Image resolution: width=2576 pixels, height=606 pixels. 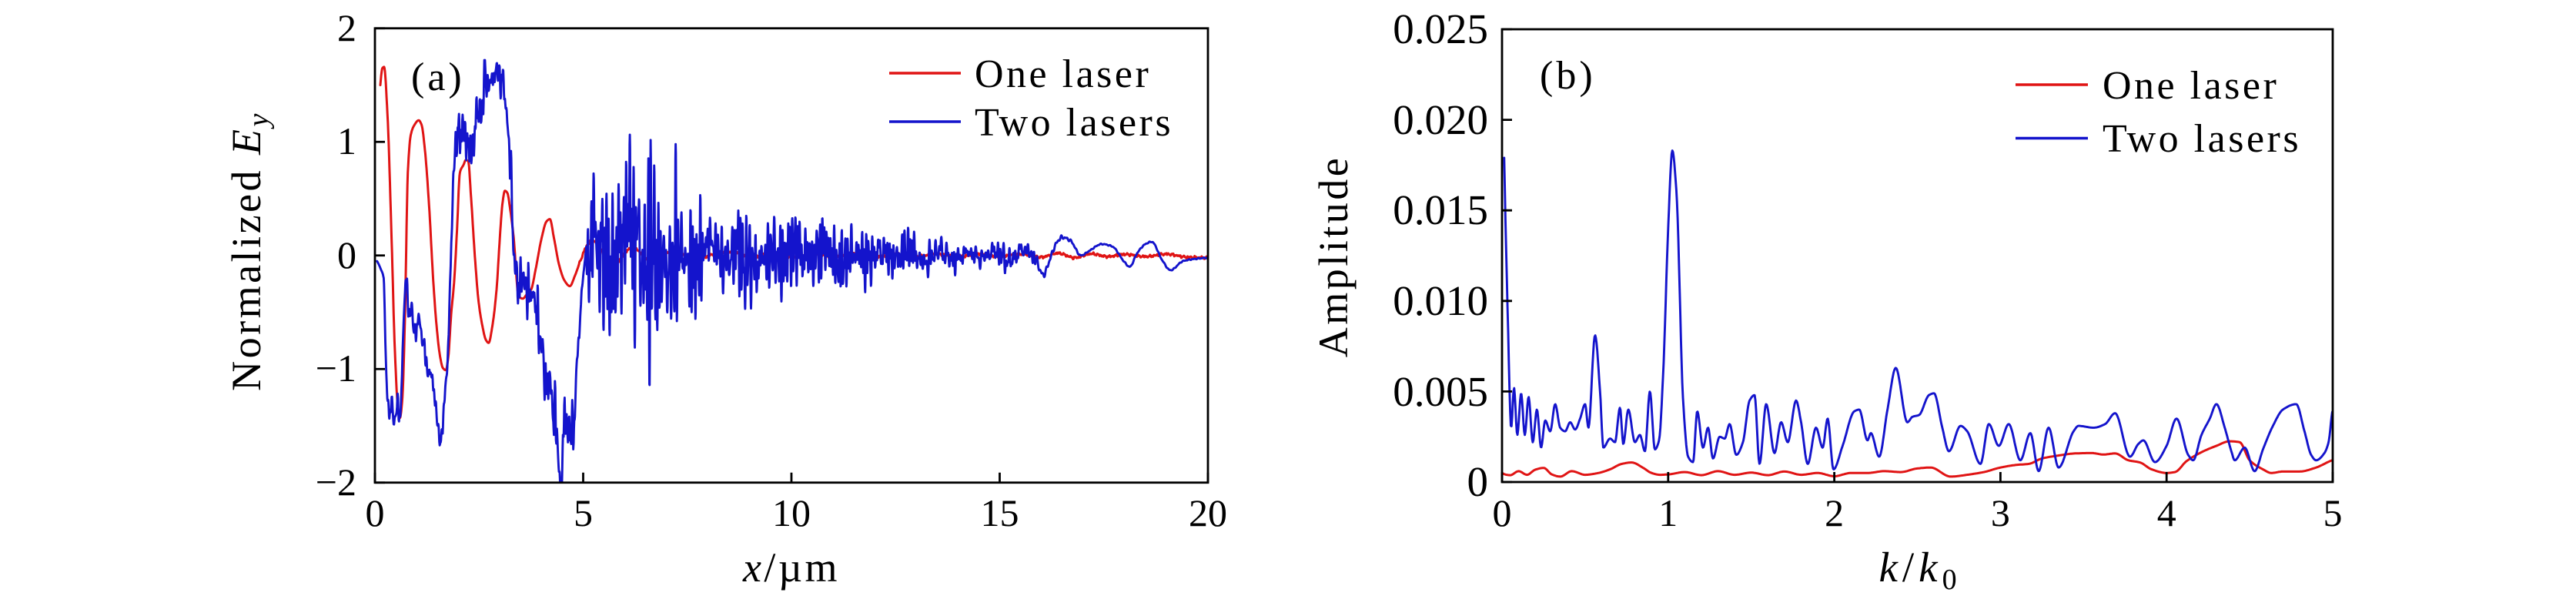 What do you see at coordinates (2167, 512) in the screenshot?
I see `svg-text: 4` at bounding box center [2167, 512].